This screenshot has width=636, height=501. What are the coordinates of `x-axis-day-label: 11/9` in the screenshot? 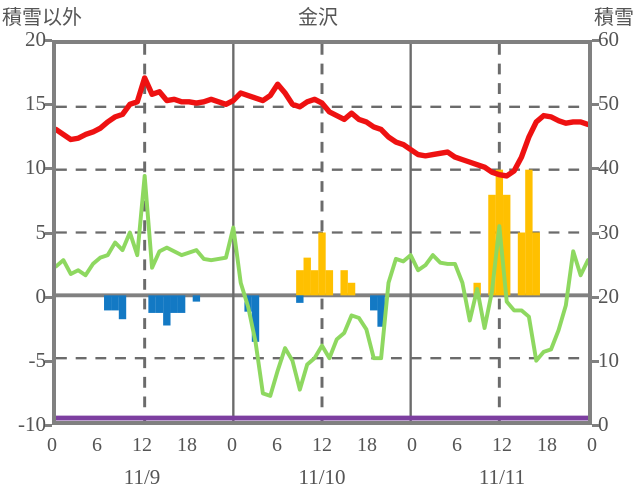 It's located at (142, 477).